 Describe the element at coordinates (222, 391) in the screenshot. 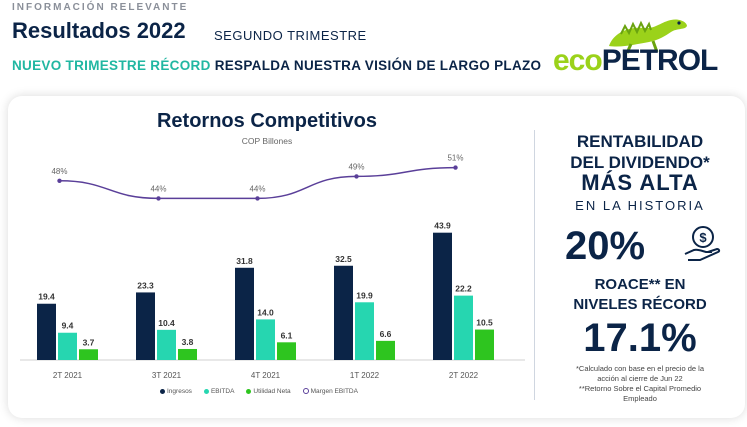

I see `legend-label: EBITDA` at that location.